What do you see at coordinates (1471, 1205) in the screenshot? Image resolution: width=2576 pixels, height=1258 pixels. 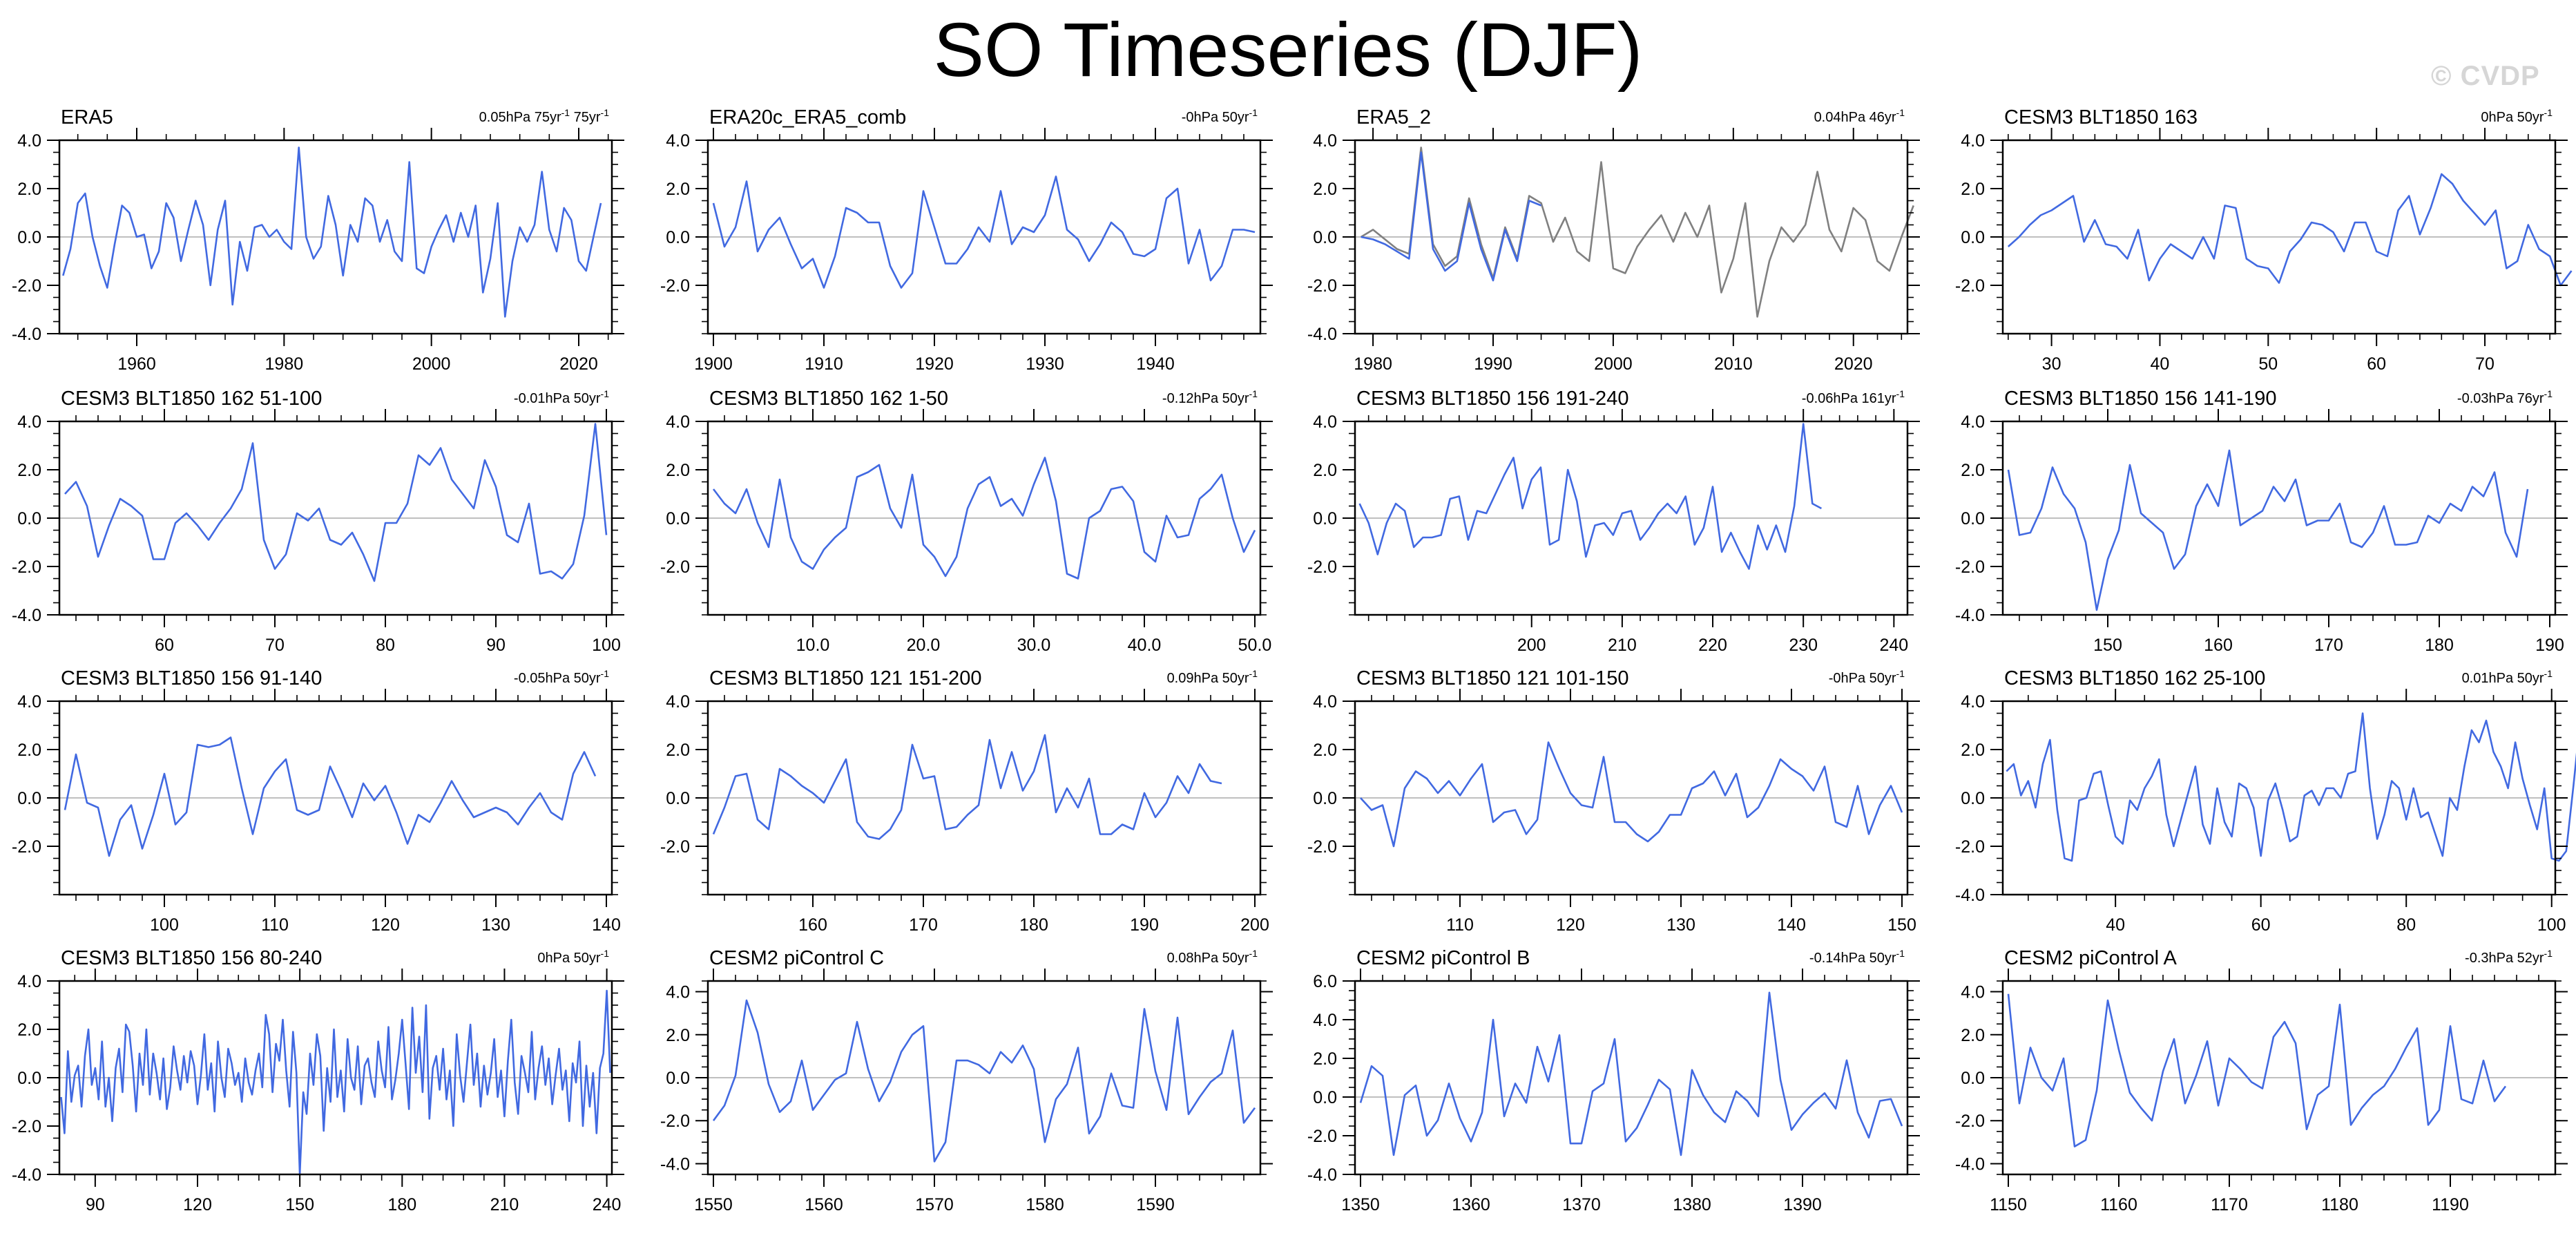 I see `x-tick-label: 1360` at bounding box center [1471, 1205].